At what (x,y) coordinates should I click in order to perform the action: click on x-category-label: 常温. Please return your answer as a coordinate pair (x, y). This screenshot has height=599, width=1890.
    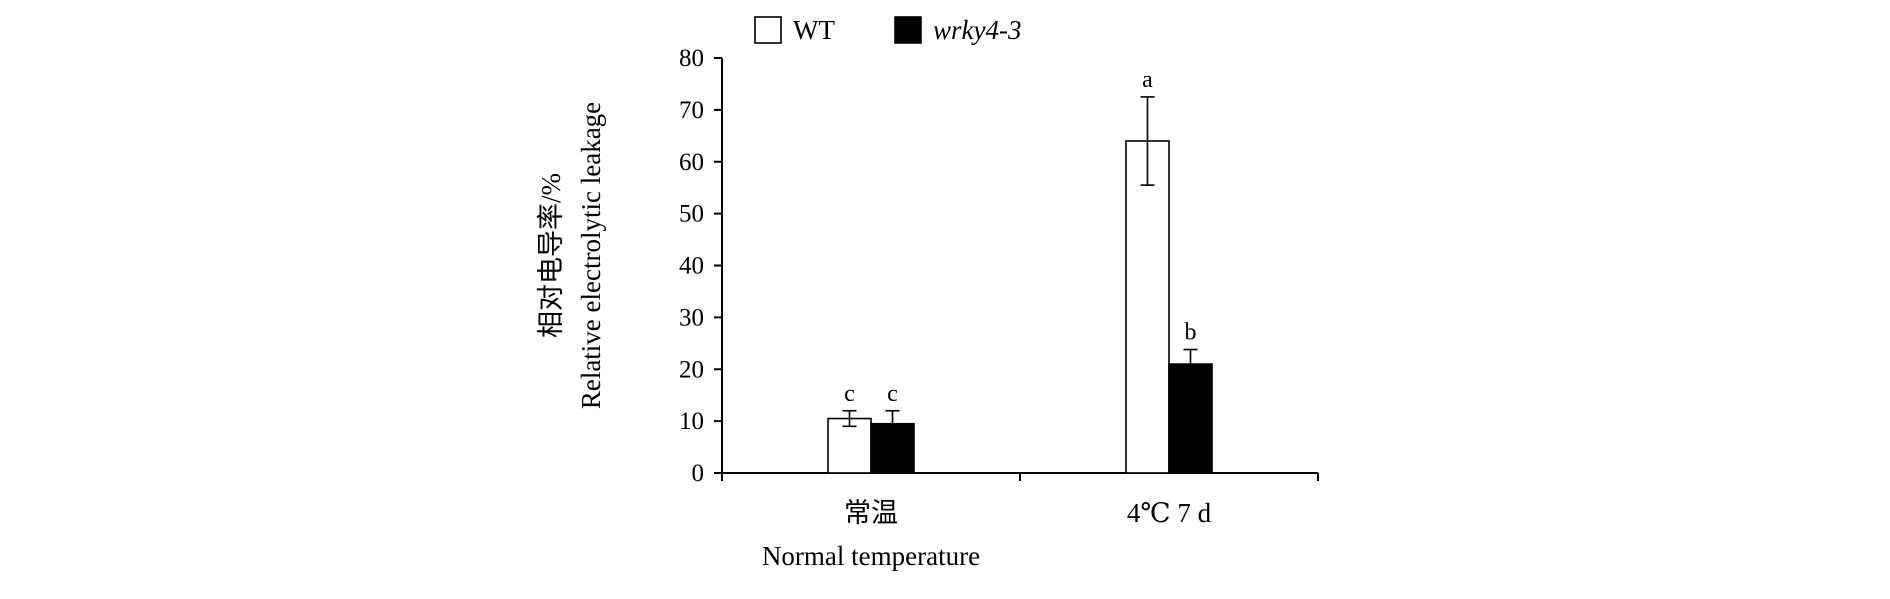
    Looking at the image, I should click on (871, 513).